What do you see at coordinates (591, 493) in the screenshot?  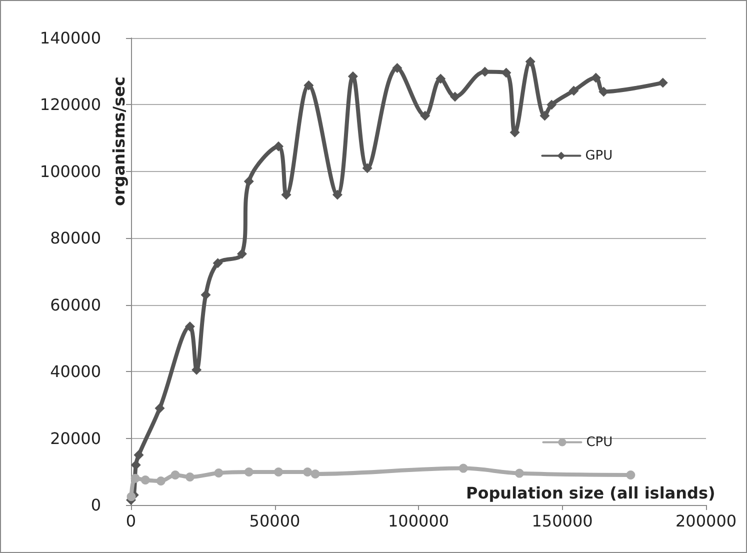 I see `x-axis-title: Population size (all islands)` at bounding box center [591, 493].